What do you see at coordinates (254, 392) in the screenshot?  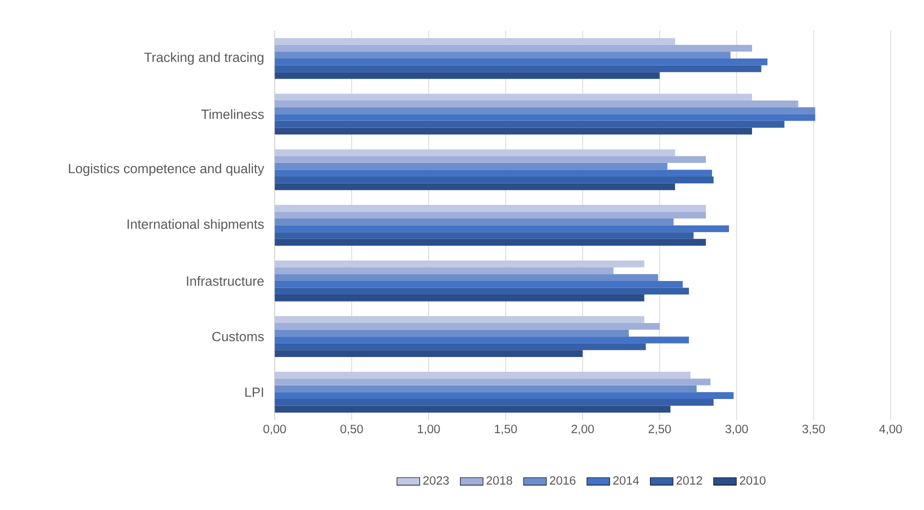 I see `y-tick-label: LPI` at bounding box center [254, 392].